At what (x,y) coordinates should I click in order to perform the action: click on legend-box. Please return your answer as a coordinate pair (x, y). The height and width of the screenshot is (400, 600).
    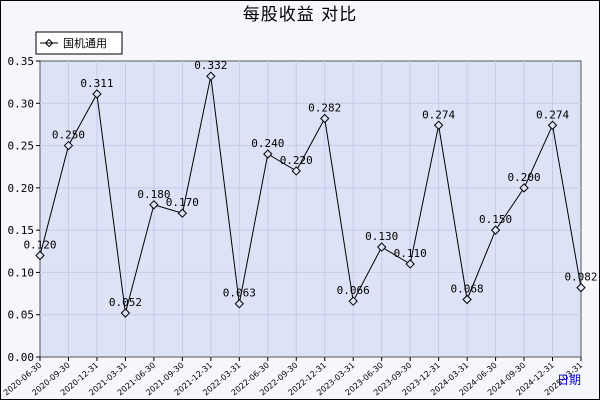
    Looking at the image, I should click on (79, 43).